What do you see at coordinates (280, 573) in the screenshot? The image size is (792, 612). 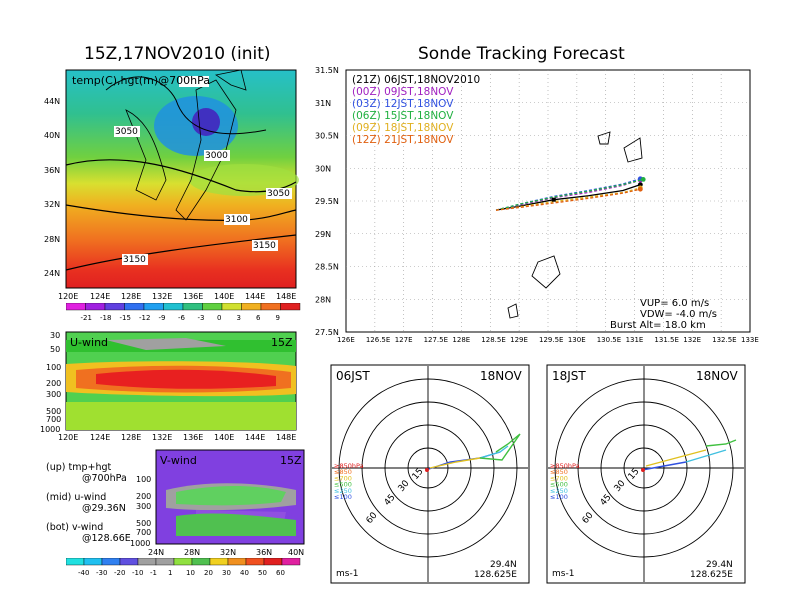 I see `colorbar-tick: 60` at bounding box center [280, 573].